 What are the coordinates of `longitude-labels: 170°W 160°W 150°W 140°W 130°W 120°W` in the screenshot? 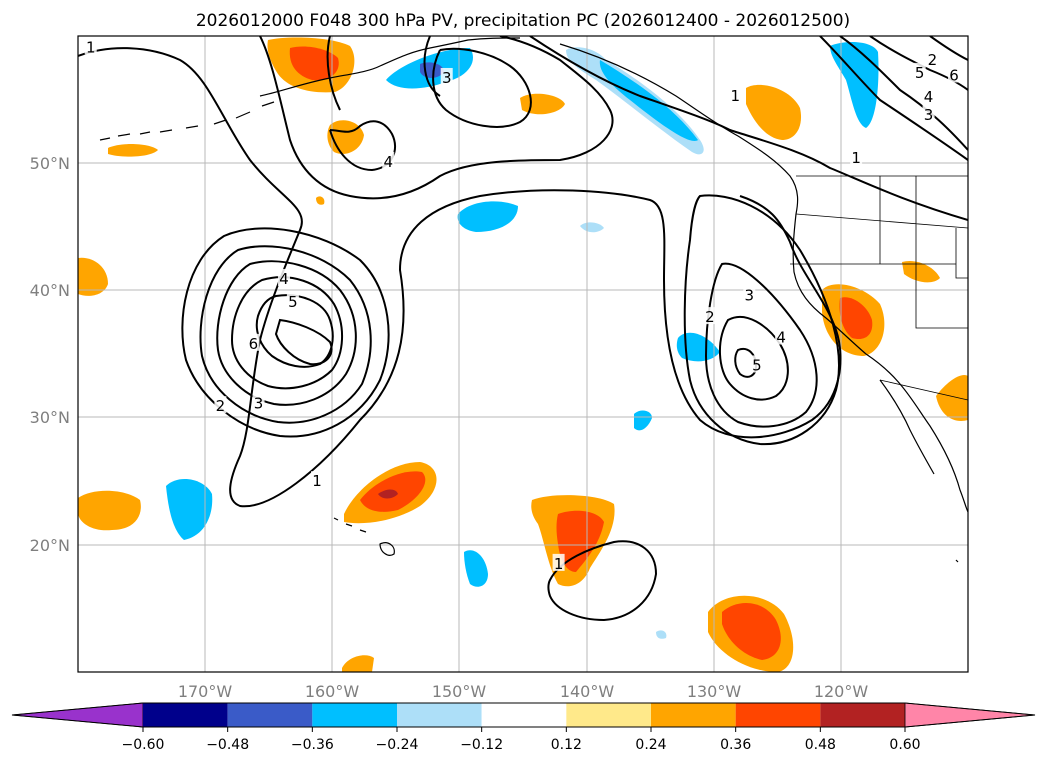 It's located at (523, 691).